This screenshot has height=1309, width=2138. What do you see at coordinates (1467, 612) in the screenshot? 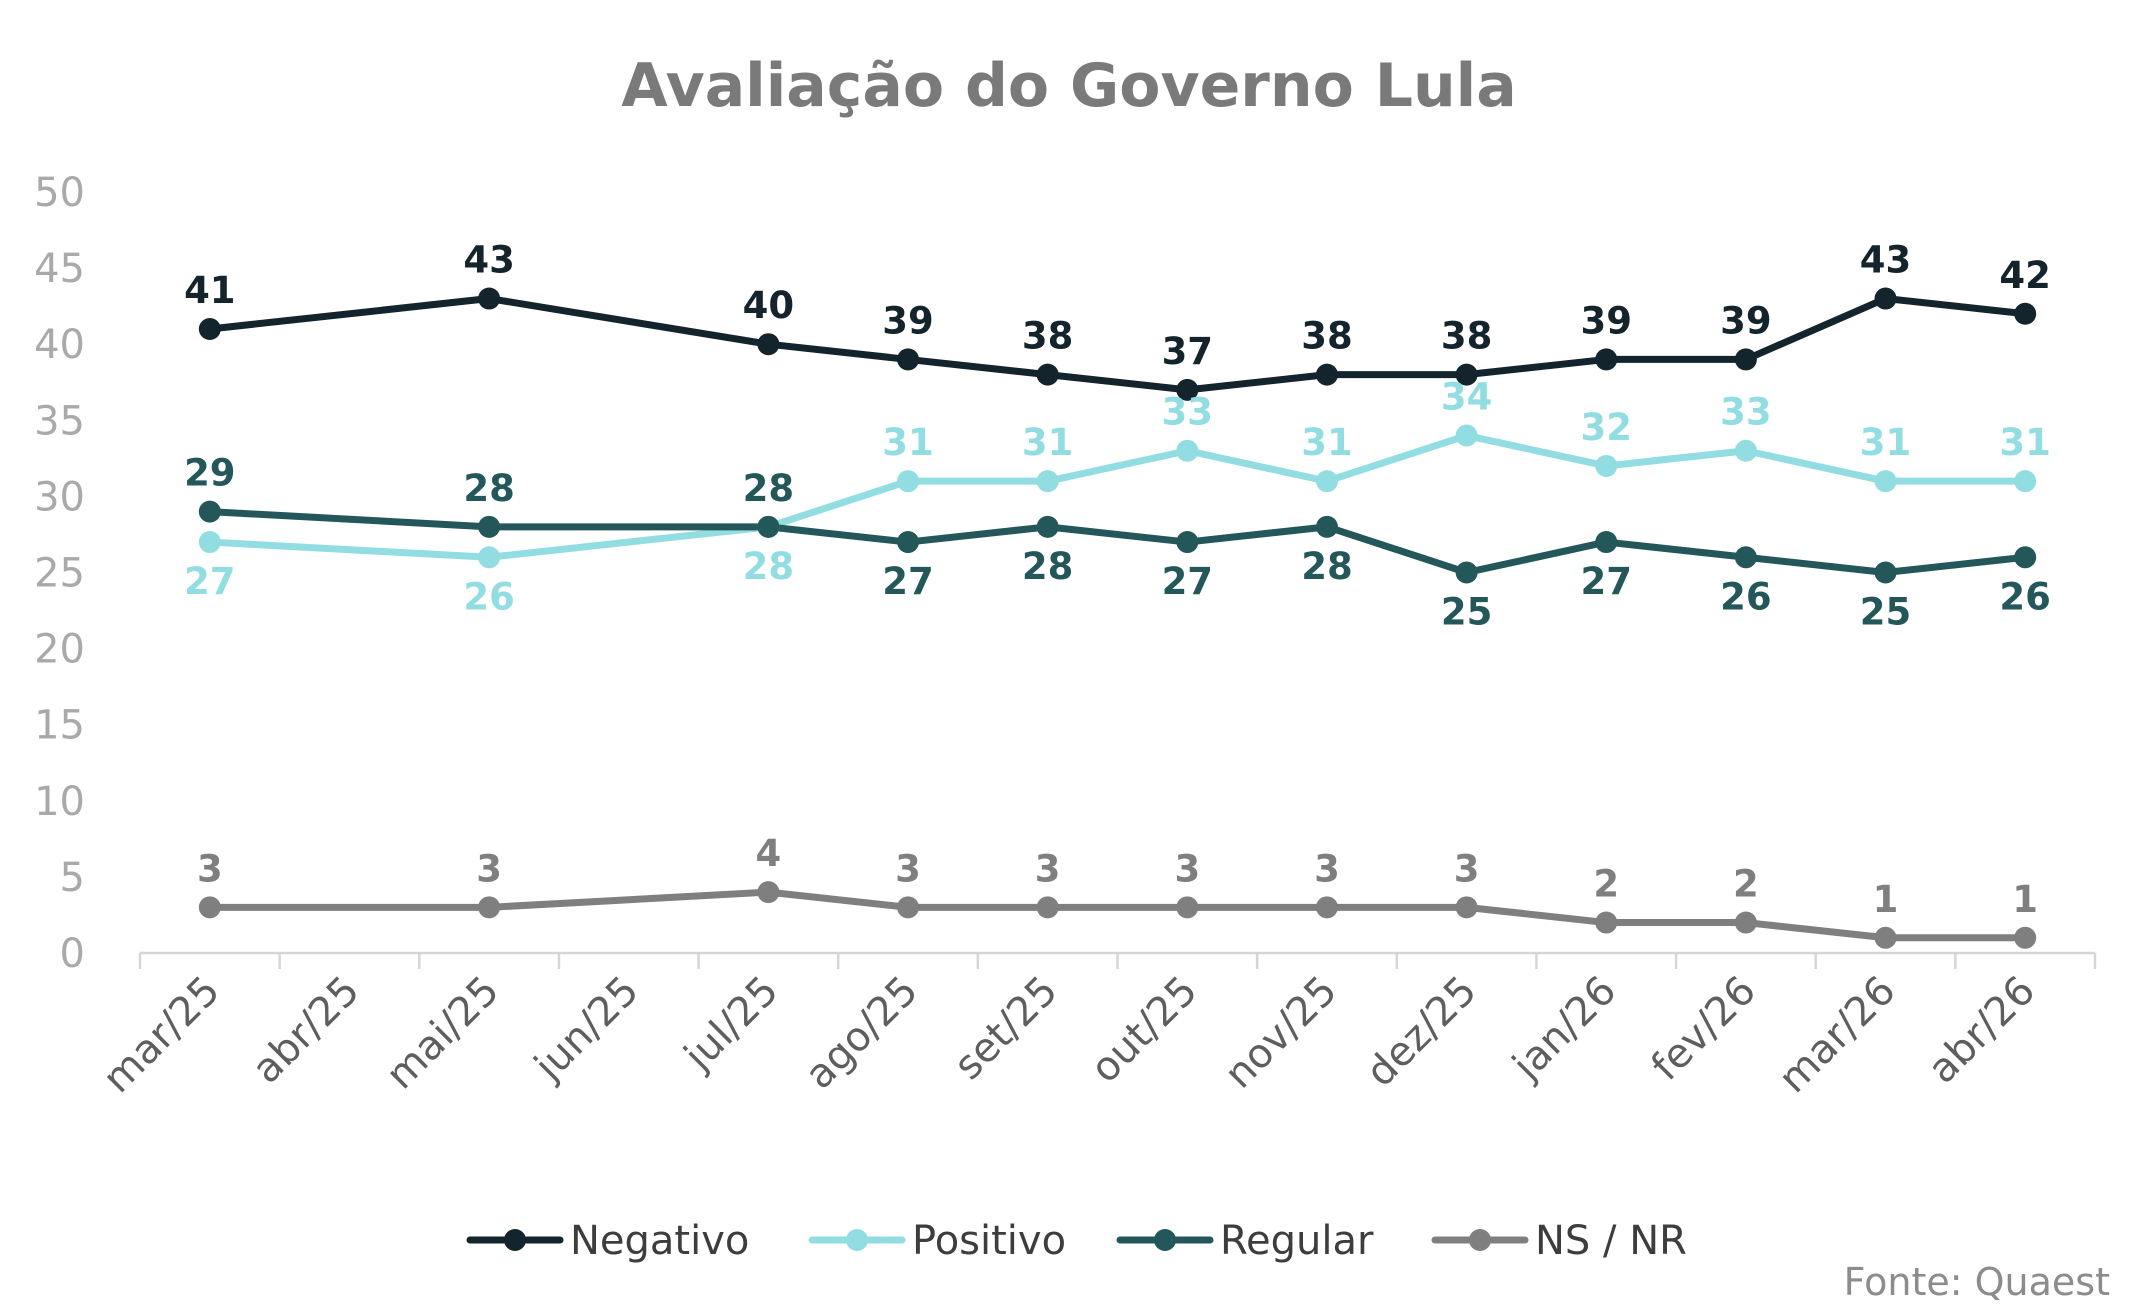
I see `data-label: 25` at bounding box center [1467, 612].